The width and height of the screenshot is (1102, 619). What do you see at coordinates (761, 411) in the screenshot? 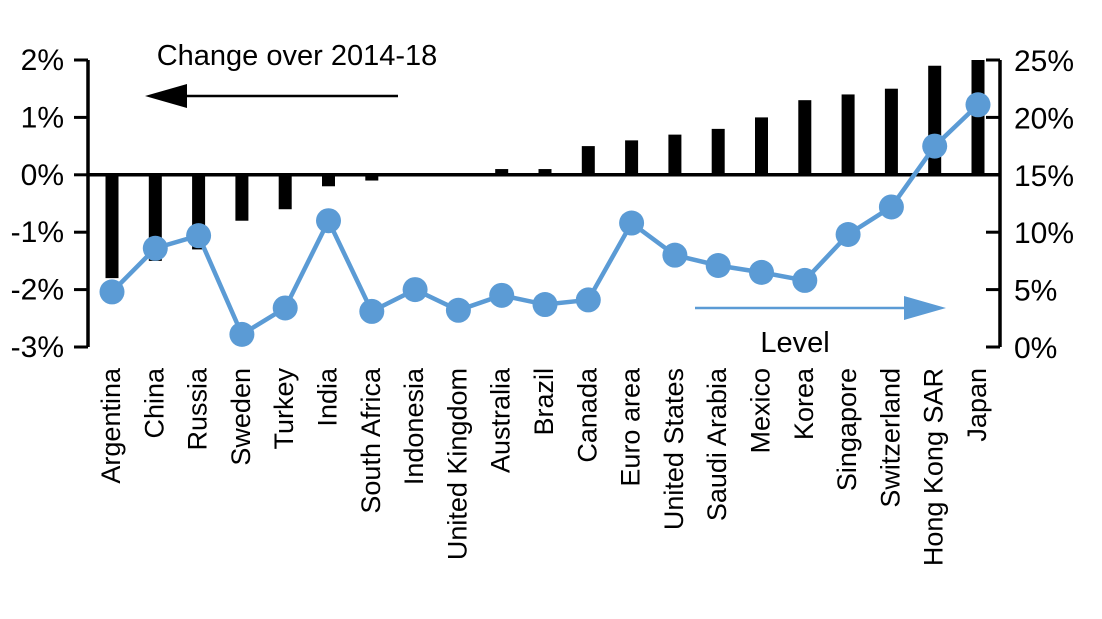
I see `x-label-mexico: Mexico` at bounding box center [761, 411].